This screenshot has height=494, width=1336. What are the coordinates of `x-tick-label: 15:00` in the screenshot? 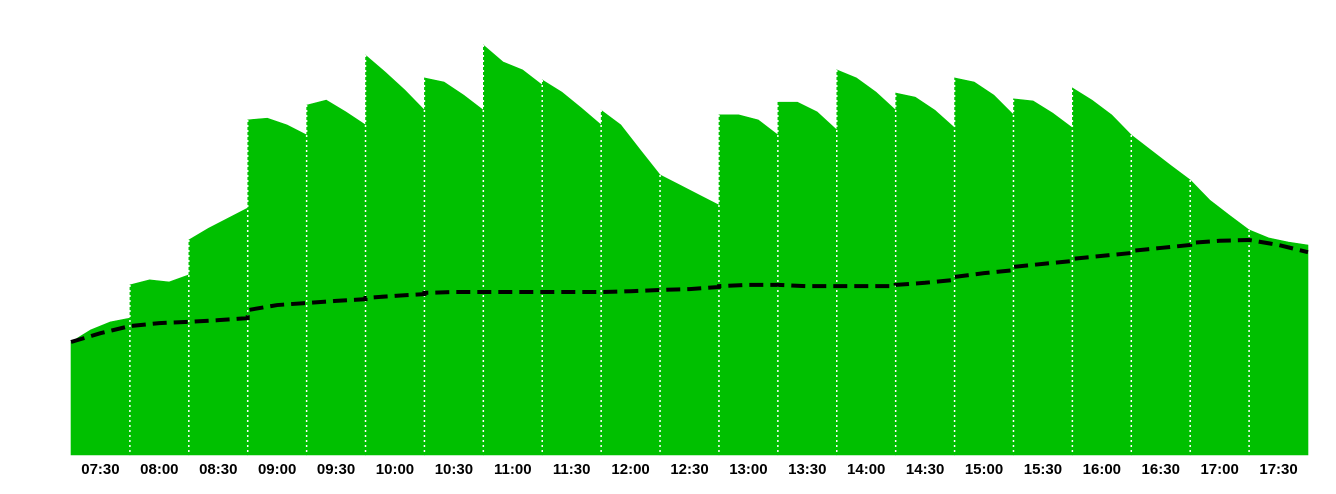 It's located at (984, 469).